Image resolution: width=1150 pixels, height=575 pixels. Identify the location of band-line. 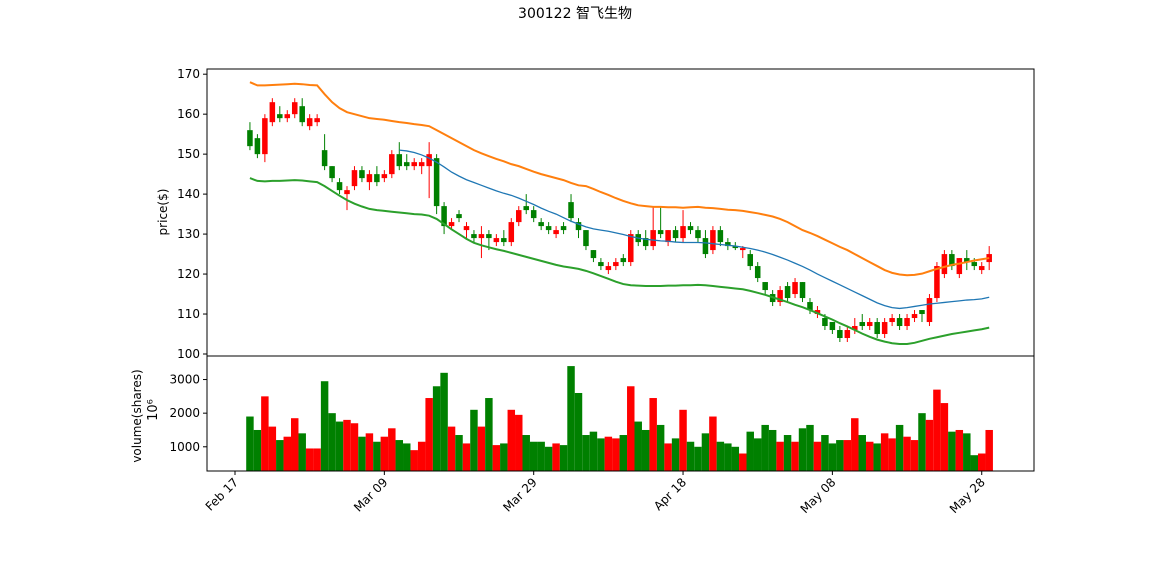
(694, 229).